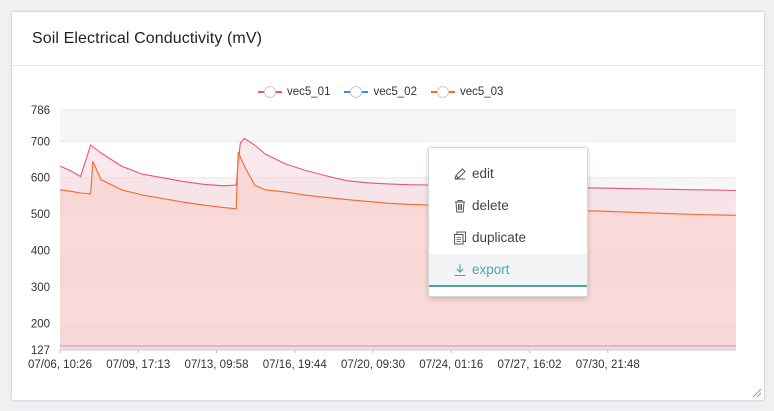 This screenshot has height=411, width=774. What do you see at coordinates (499, 237) in the screenshot?
I see `menu-item-label: duplicate` at bounding box center [499, 237].